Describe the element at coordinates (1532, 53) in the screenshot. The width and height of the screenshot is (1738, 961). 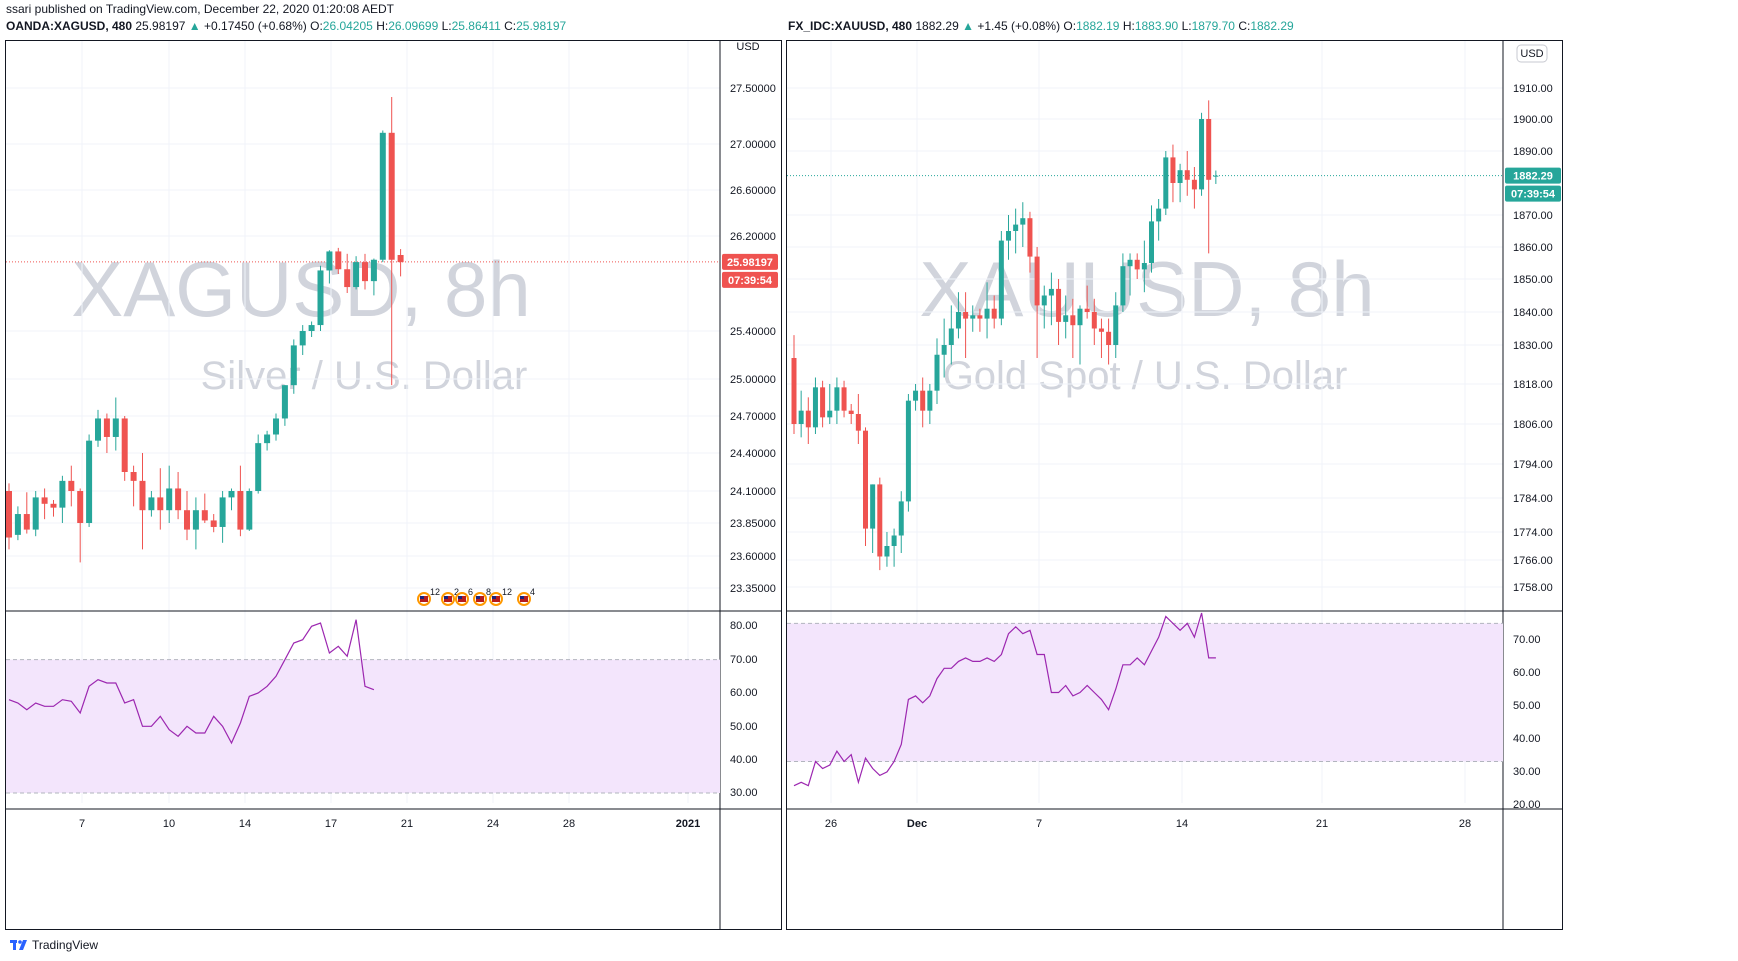
I see `currency-button: USD` at that location.